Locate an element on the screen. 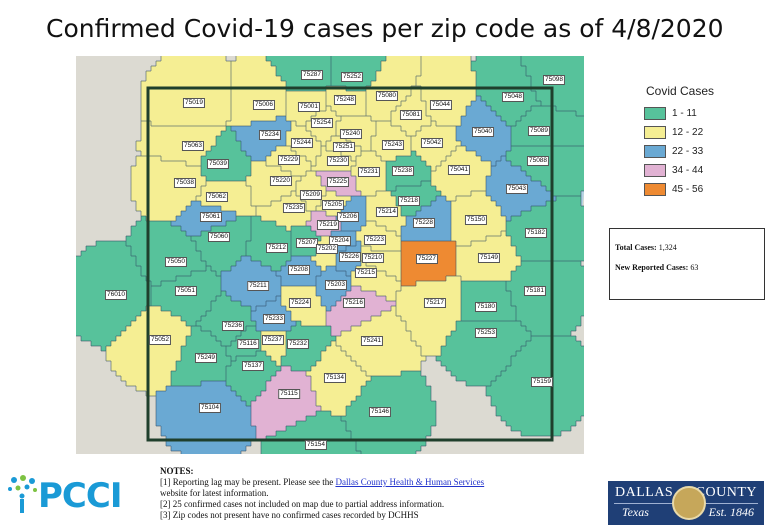 Image resolution: width=768 pixels, height=530 pixels. dchhs-link: Dallas County Health & Human Services is located at coordinates (410, 482).